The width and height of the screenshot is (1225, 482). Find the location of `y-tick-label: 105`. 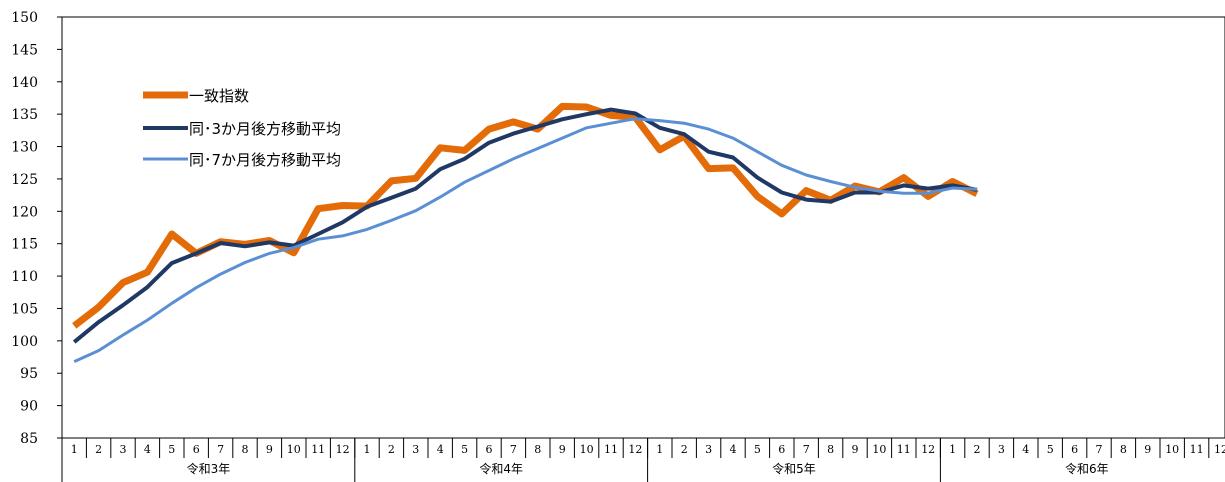

y-tick-label: 105 is located at coordinates (24, 309).